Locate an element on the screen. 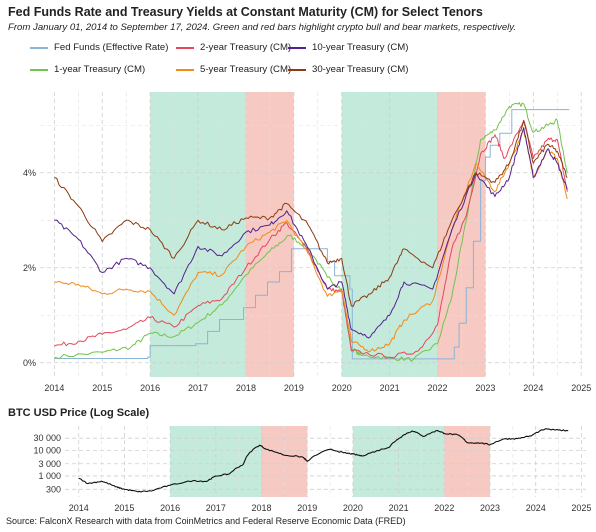 The image size is (596, 532). legend-label: 30-year Treasury (CM) is located at coordinates (360, 69).